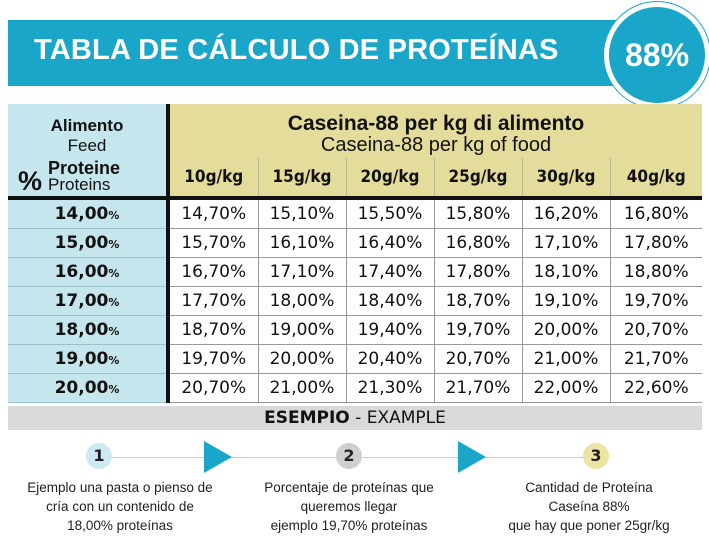 This screenshot has height=556, width=709. What do you see at coordinates (565, 388) in the screenshot?
I see `table-cell: 22,00%` at bounding box center [565, 388].